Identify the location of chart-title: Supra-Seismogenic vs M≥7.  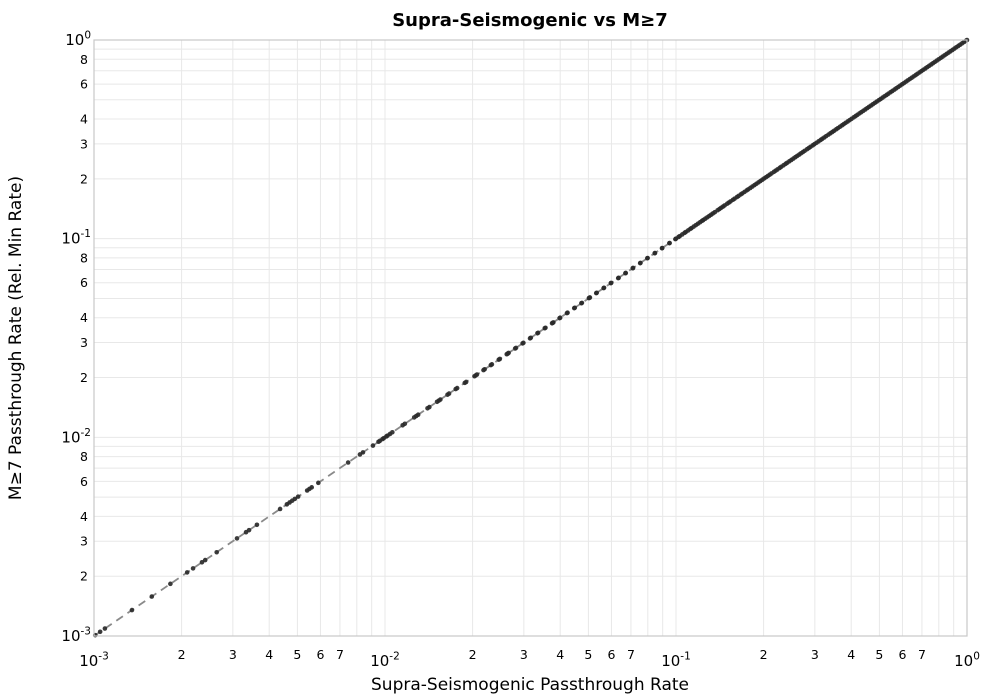
(530, 20).